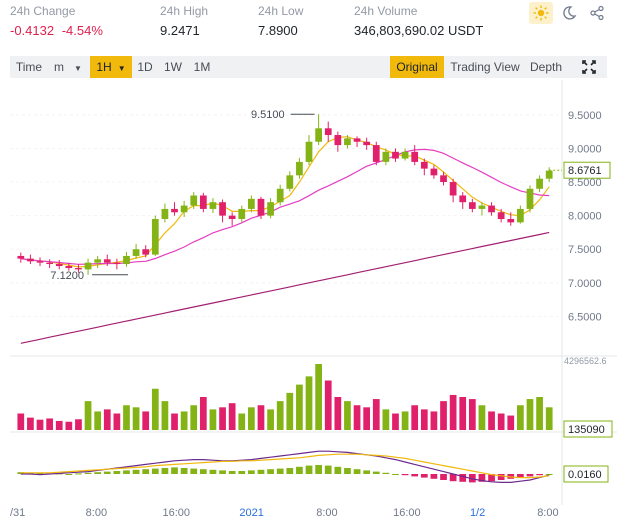 Image resolution: width=617 pixels, height=521 pixels. Describe the element at coordinates (585, 250) in the screenshot. I see `price-tick-label: 7.5000` at that location.